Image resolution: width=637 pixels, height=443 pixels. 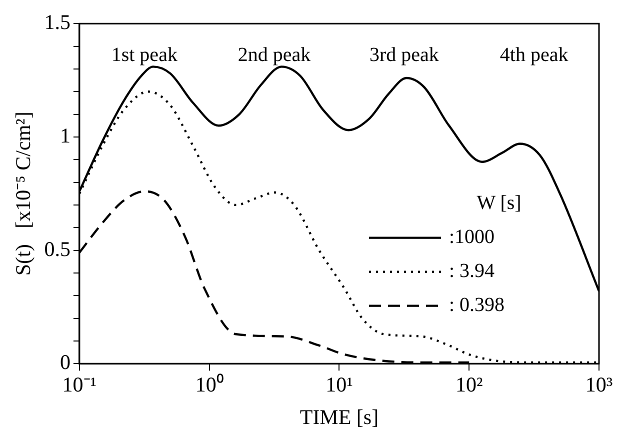 I want to click on annotation: 1st peak, so click(x=144, y=55).